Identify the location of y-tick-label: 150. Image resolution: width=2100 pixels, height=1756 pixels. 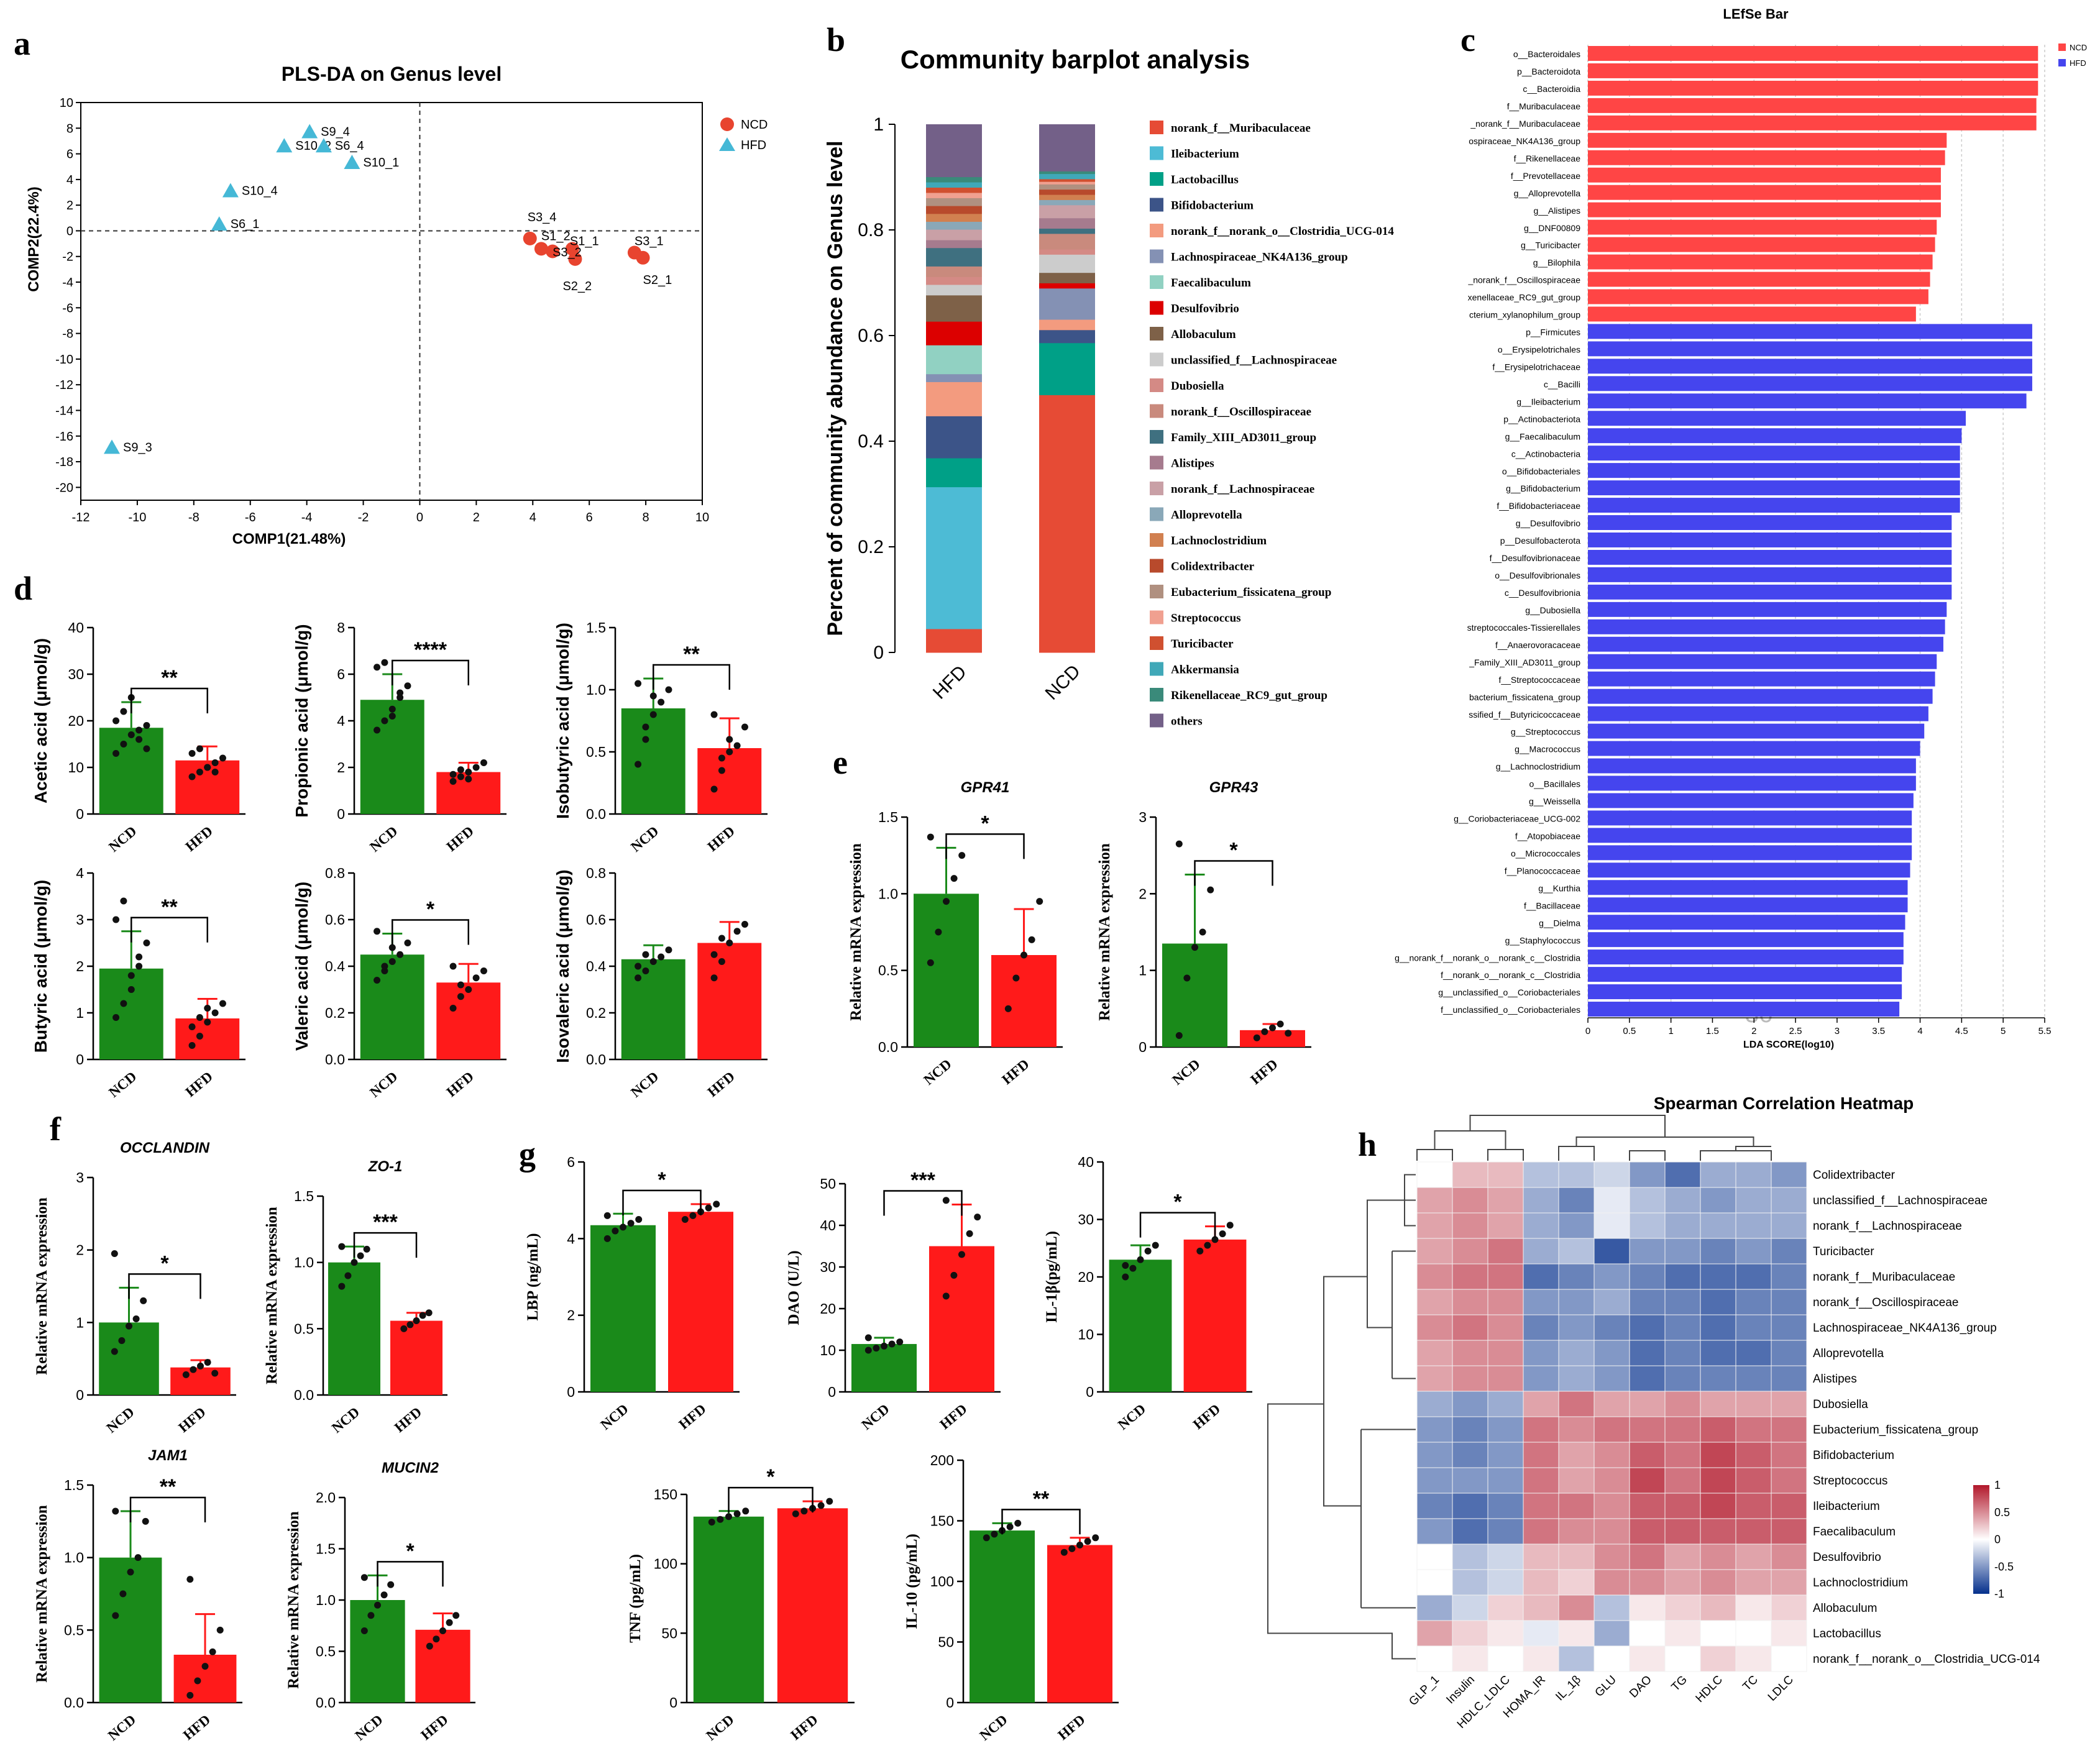
(665, 1494).